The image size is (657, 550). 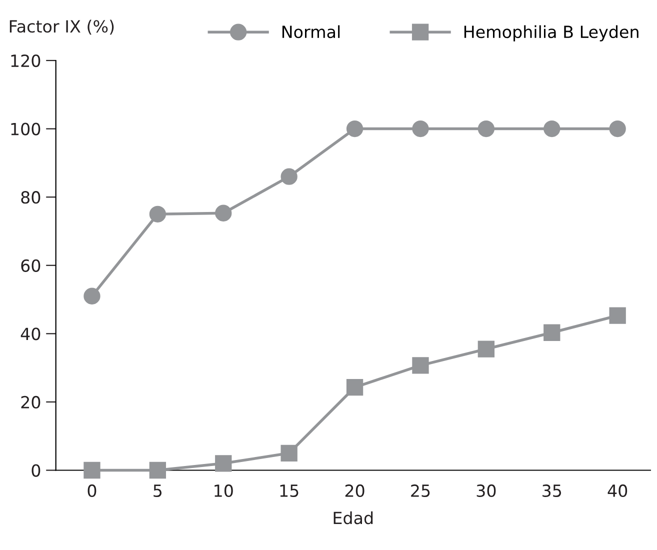 I want to click on y-tick-label: 100, so click(x=25, y=129).